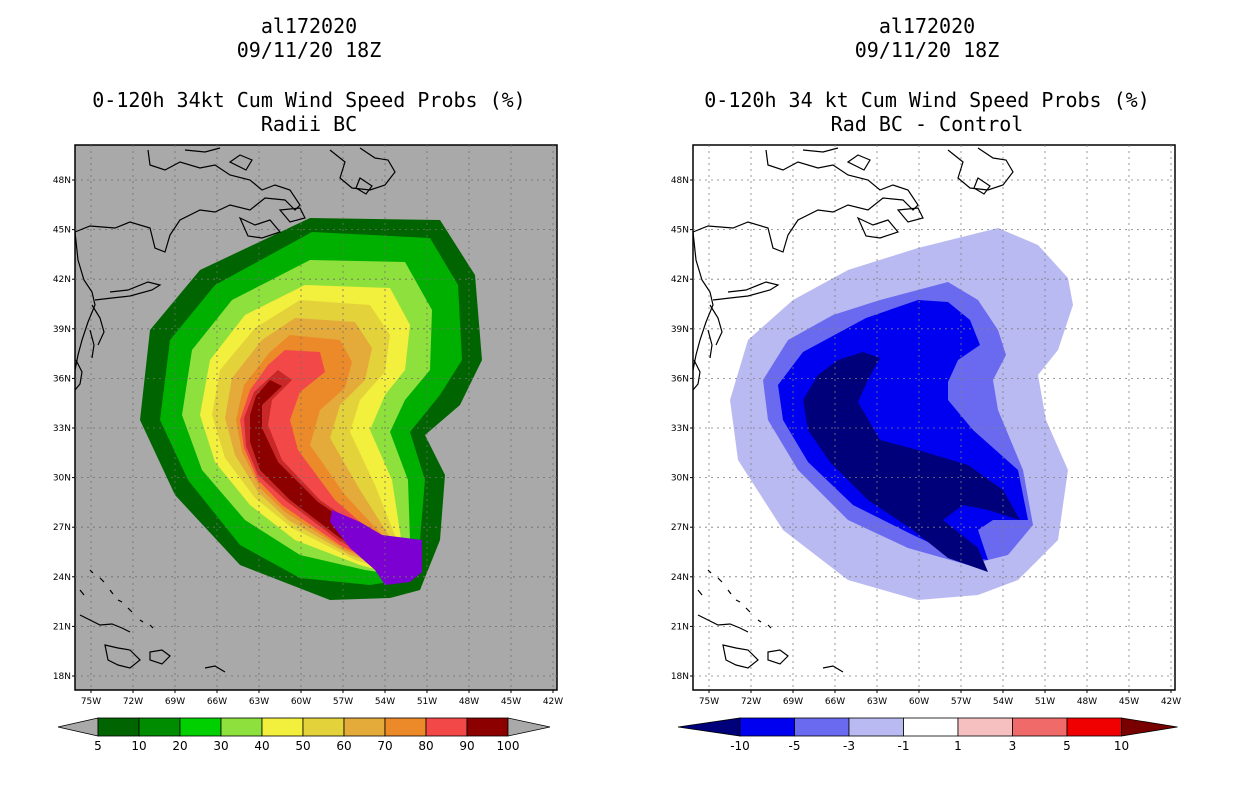 This screenshot has height=800, width=1236. I want to click on left-datetime: 09/11/20 18Z, so click(309, 50).